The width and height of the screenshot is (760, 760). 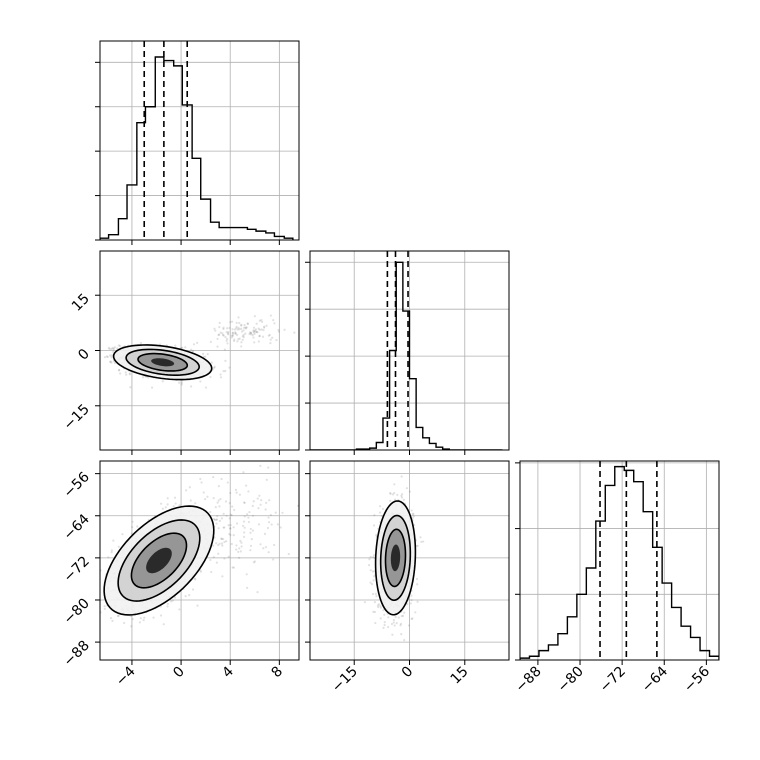 I want to click on y-tick-label: −80, so click(x=77, y=611).